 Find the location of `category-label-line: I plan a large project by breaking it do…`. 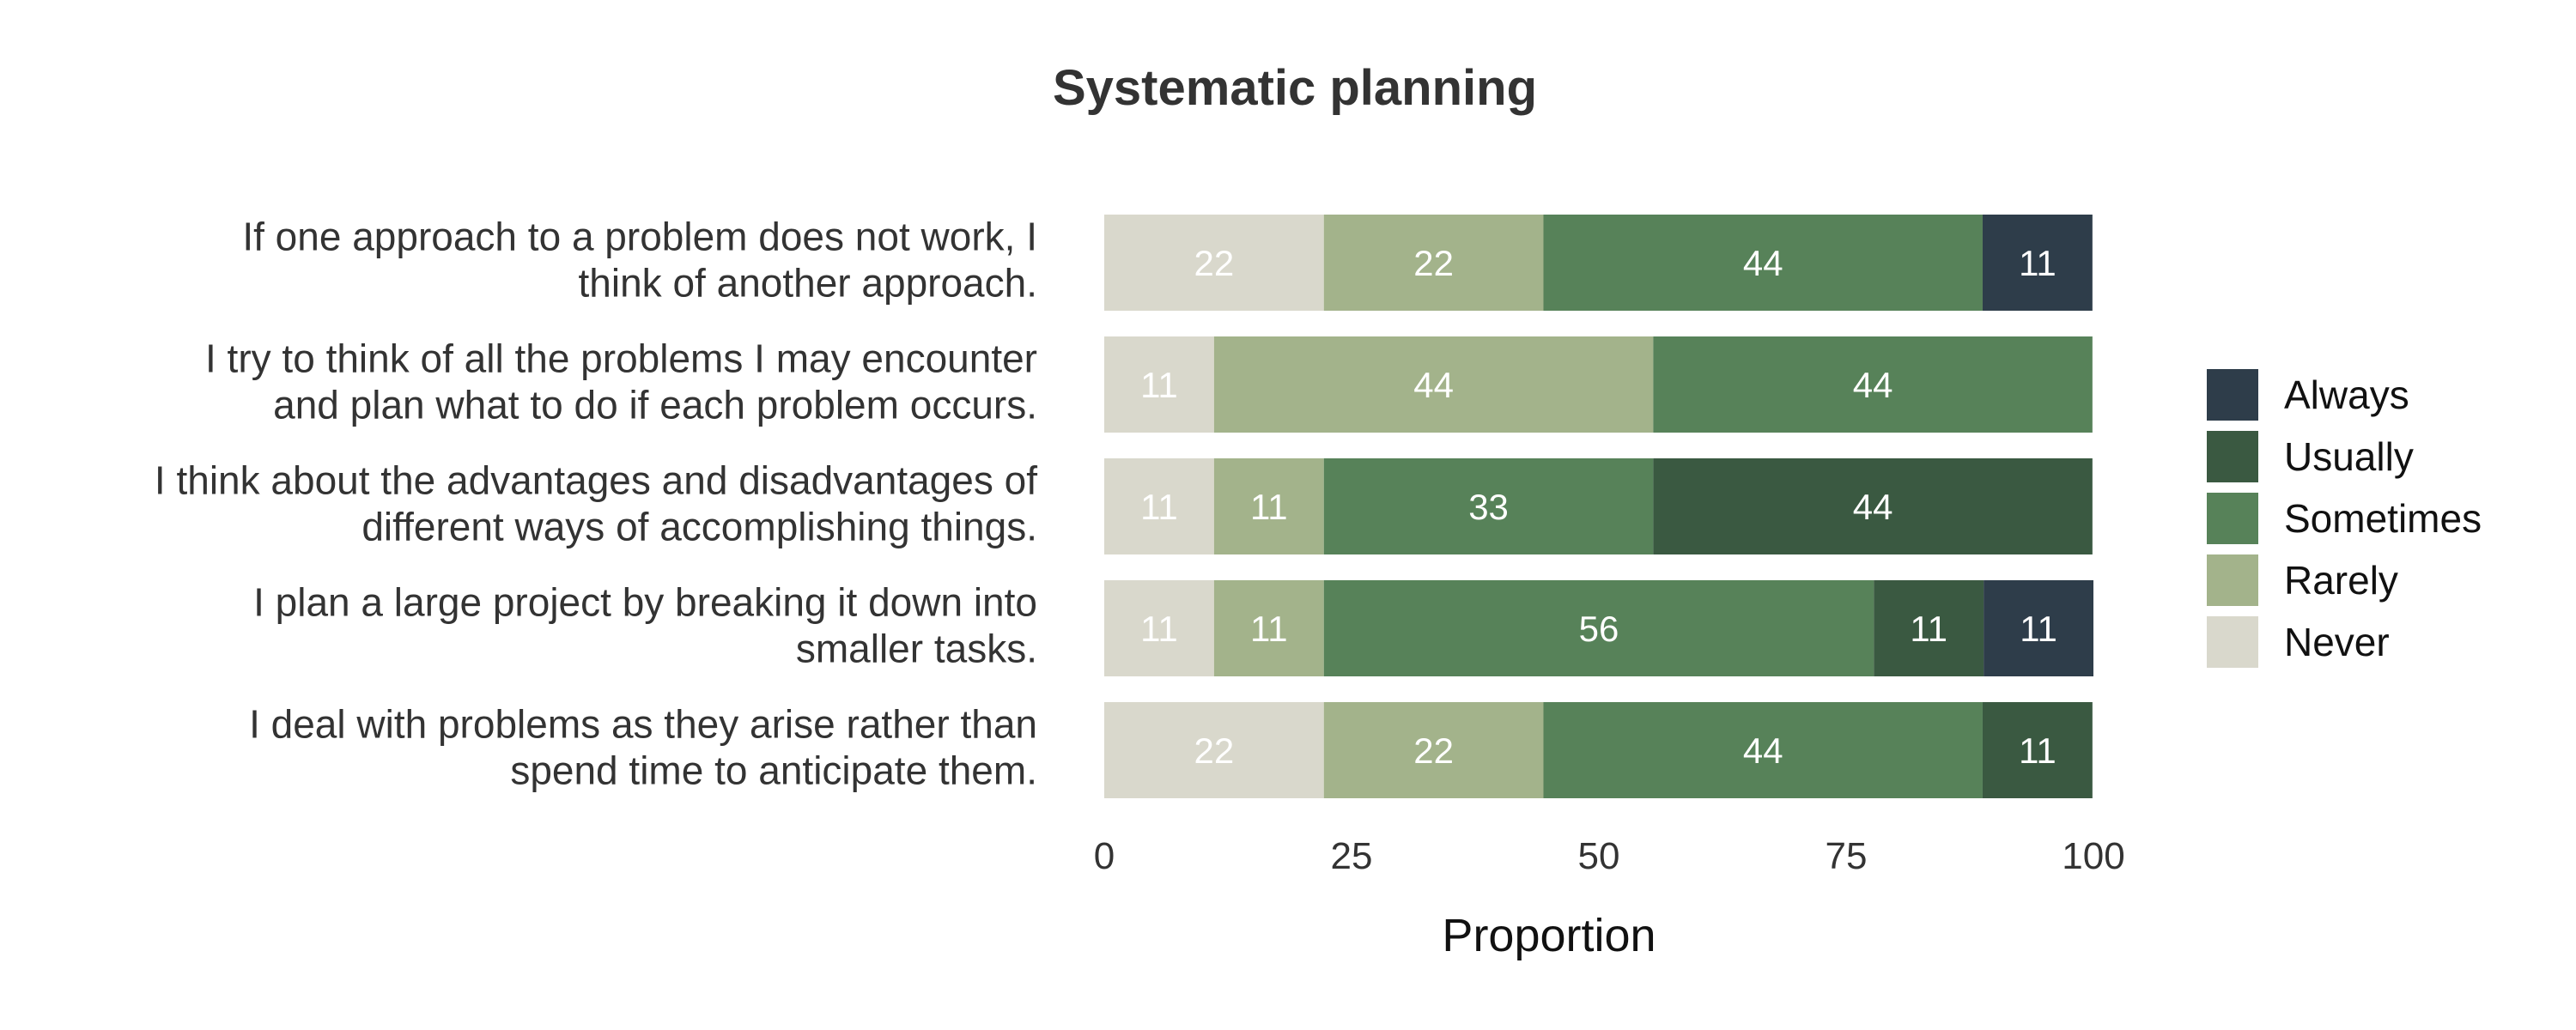

category-label-line: I plan a large project by breaking it do… is located at coordinates (645, 601).